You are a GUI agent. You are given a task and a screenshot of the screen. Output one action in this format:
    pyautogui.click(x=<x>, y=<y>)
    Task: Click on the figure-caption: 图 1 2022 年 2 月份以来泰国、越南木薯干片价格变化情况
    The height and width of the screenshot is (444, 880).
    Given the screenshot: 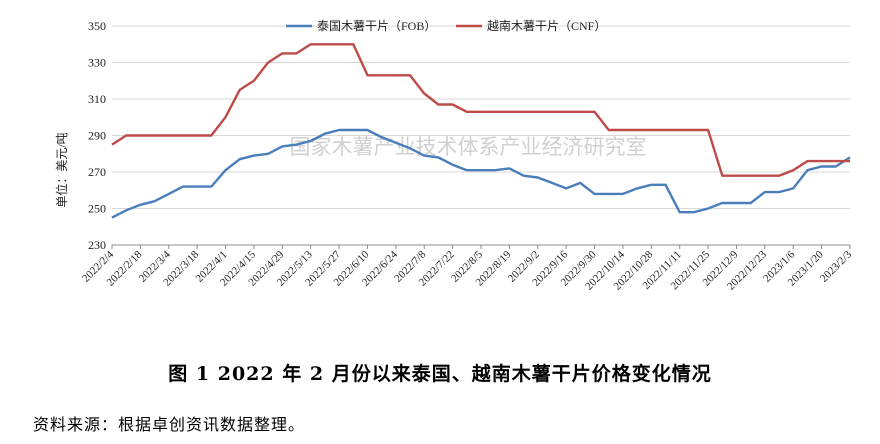 What is the action you would take?
    pyautogui.click(x=440, y=374)
    